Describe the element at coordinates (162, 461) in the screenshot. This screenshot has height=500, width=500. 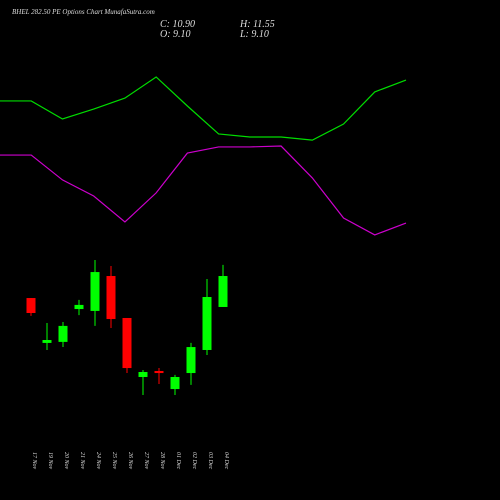
I see `x-tick-label: 28 Nov` at that location.